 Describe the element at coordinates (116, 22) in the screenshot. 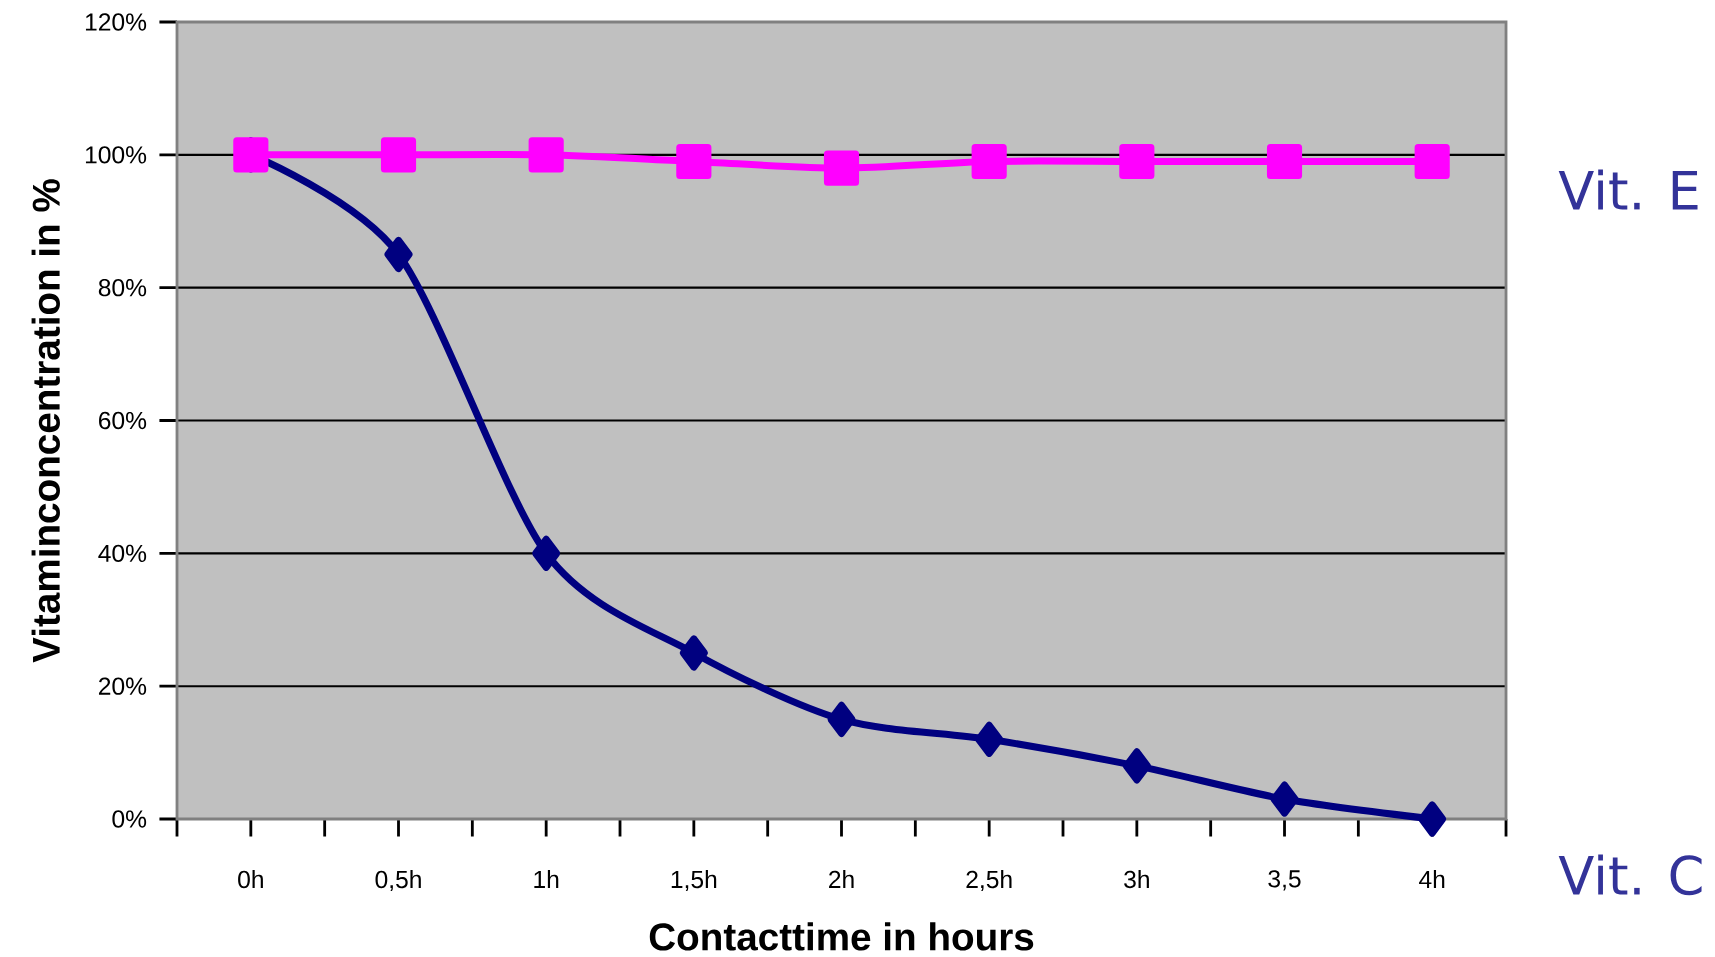

I see `y-tick-label: 120%` at that location.